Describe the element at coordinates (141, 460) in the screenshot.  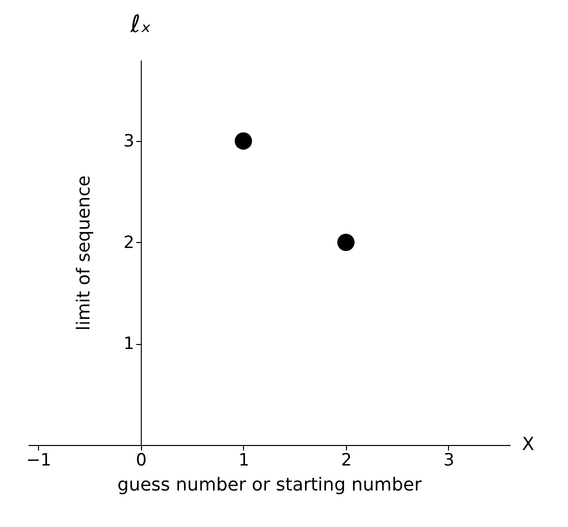
I see `x-tick-label: 0` at that location.